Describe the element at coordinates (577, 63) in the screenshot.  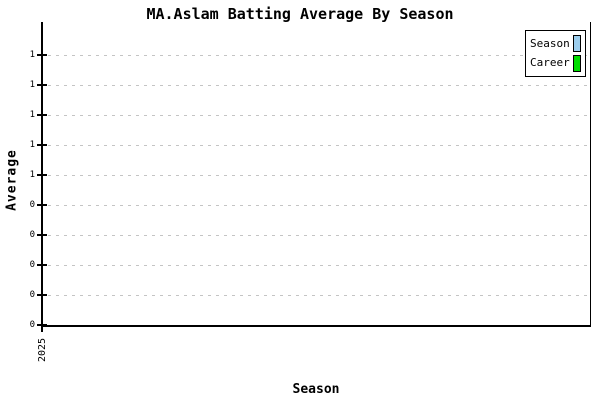
I see `career-swatch` at that location.